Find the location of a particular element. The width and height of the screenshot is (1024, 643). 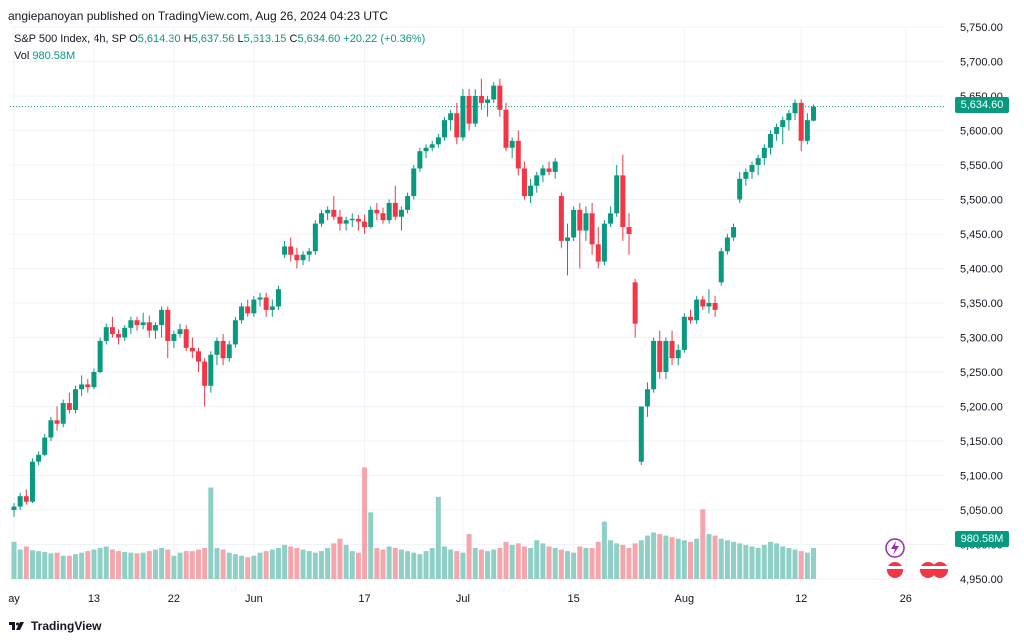

y-tick-label: 5,250.00 is located at coordinates (981, 373).